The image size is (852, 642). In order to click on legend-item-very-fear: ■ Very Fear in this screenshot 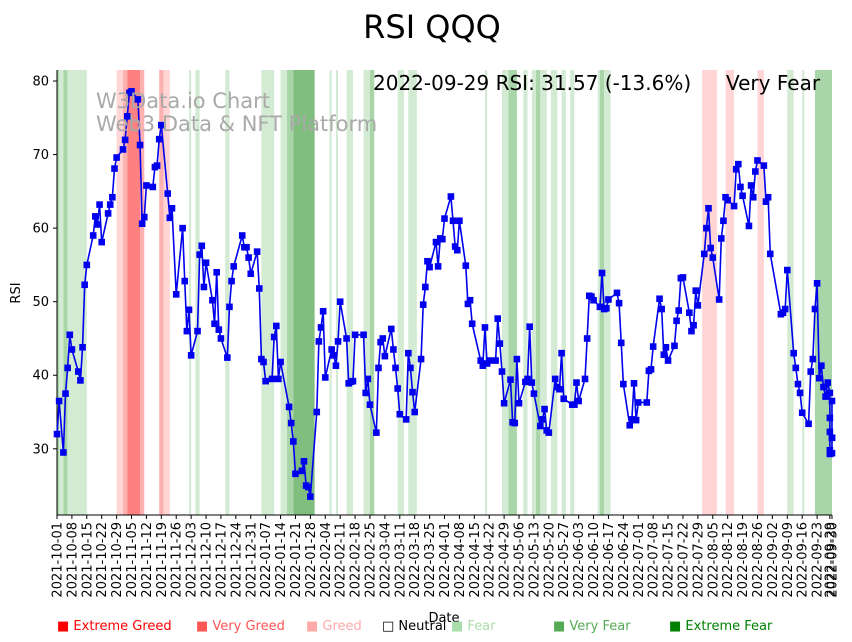, I will do `click(592, 626)`.